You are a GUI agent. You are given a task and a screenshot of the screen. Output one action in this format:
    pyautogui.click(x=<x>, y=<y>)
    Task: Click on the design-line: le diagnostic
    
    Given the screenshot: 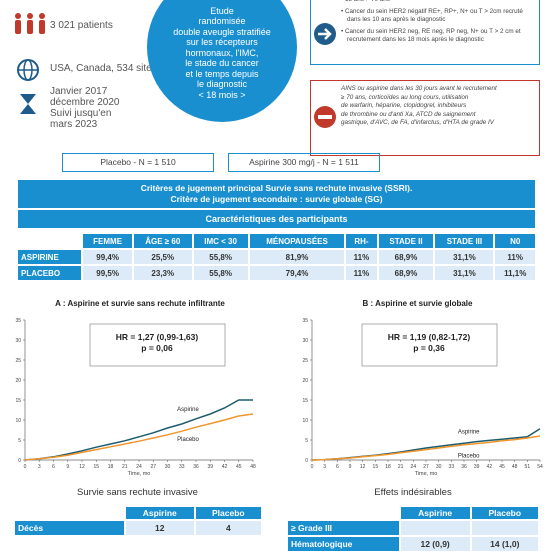 What is the action you would take?
    pyautogui.click(x=222, y=84)
    